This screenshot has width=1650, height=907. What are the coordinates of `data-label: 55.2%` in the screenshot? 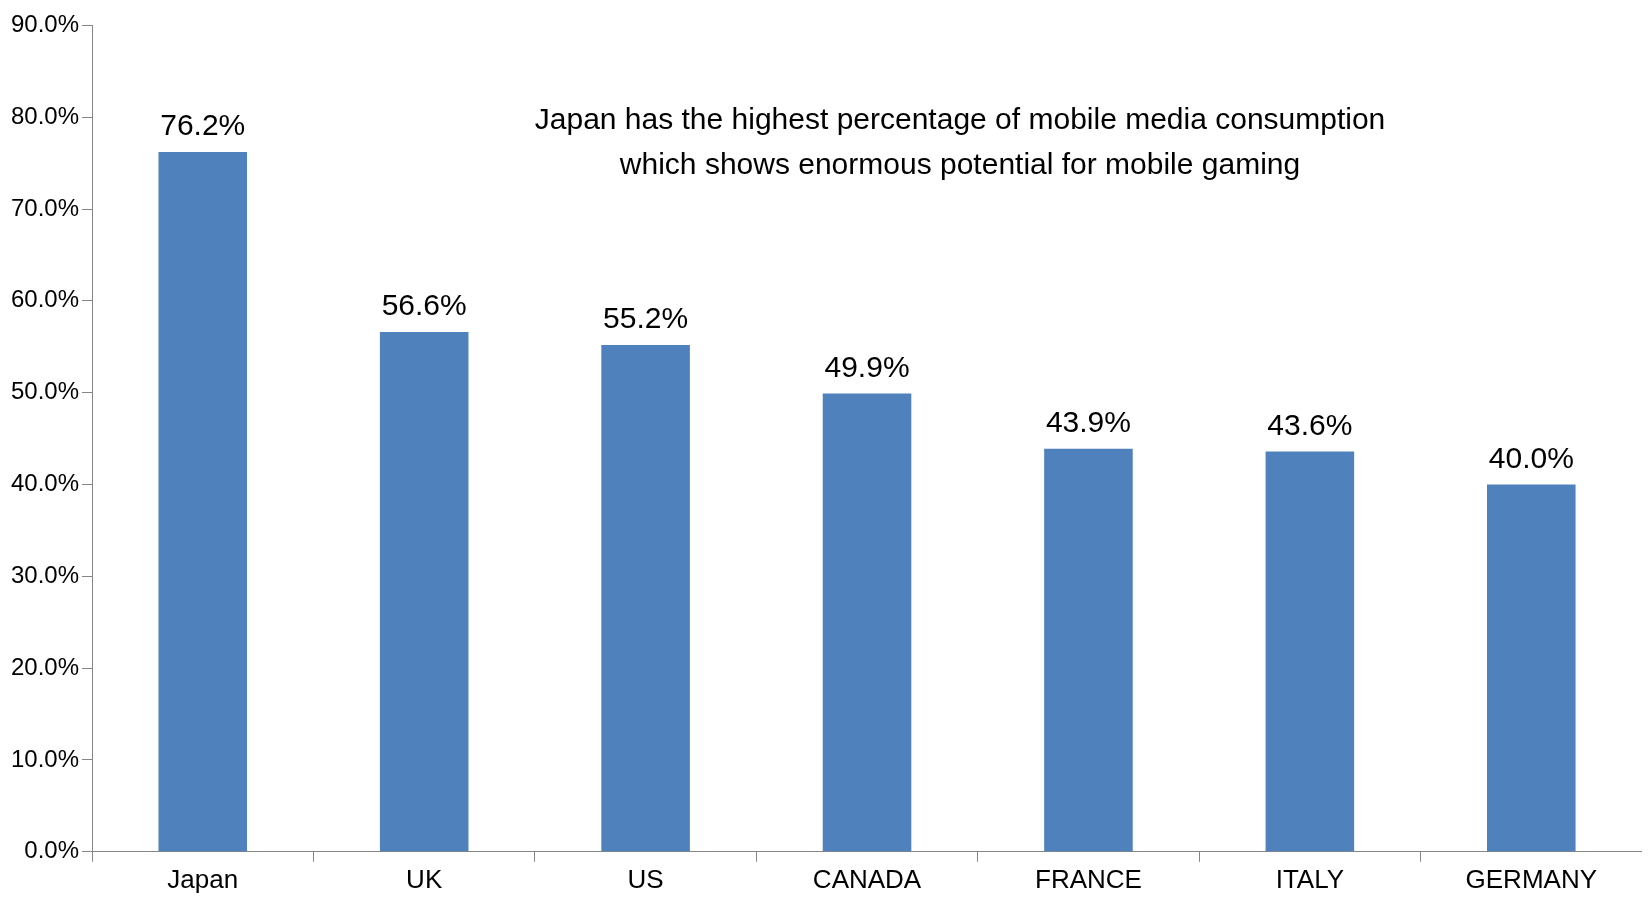 It's located at (646, 318).